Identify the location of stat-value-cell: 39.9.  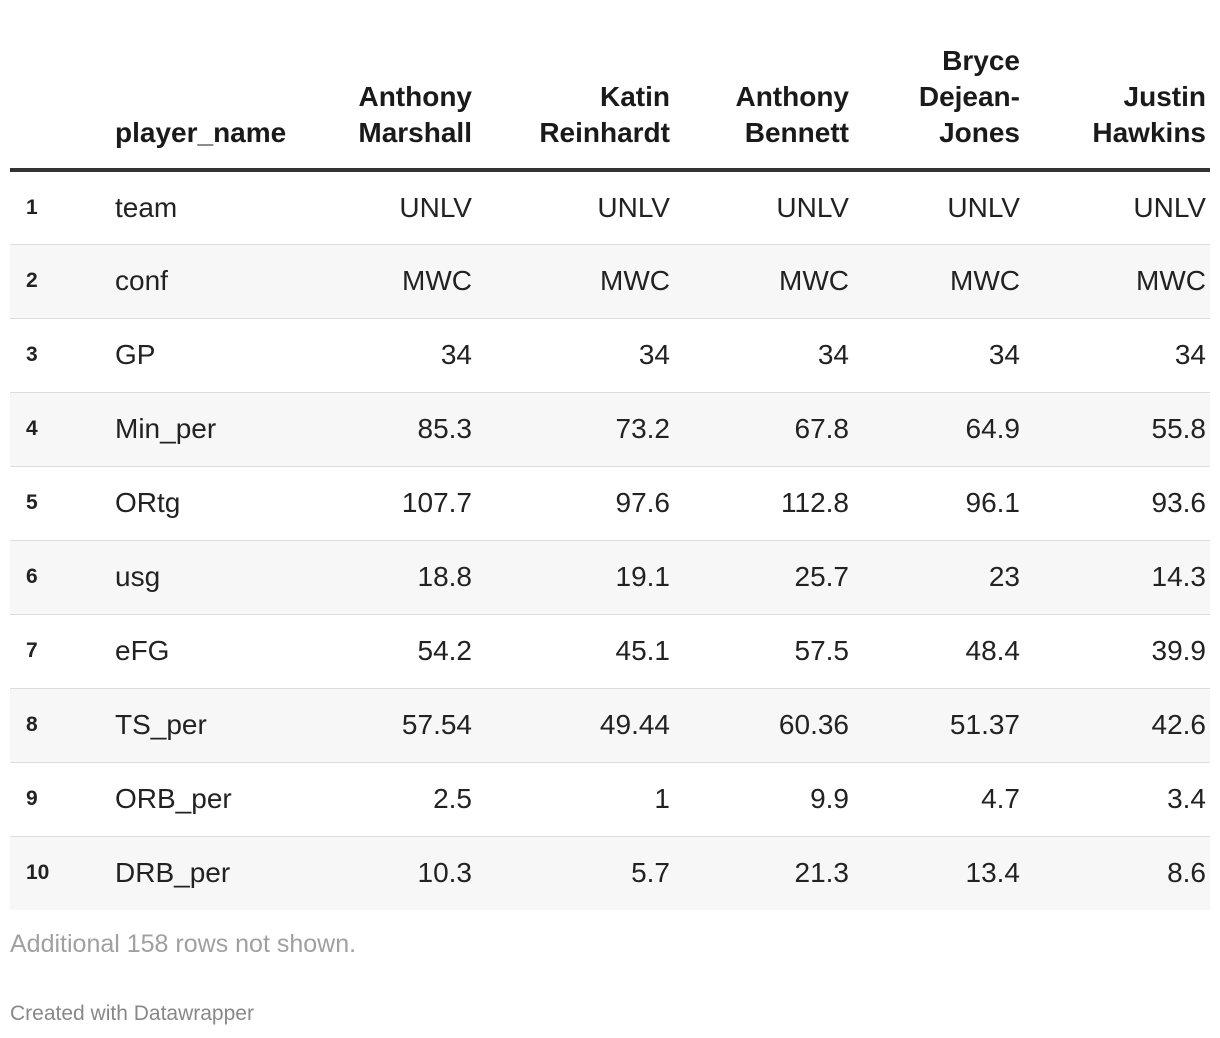
(1117, 651).